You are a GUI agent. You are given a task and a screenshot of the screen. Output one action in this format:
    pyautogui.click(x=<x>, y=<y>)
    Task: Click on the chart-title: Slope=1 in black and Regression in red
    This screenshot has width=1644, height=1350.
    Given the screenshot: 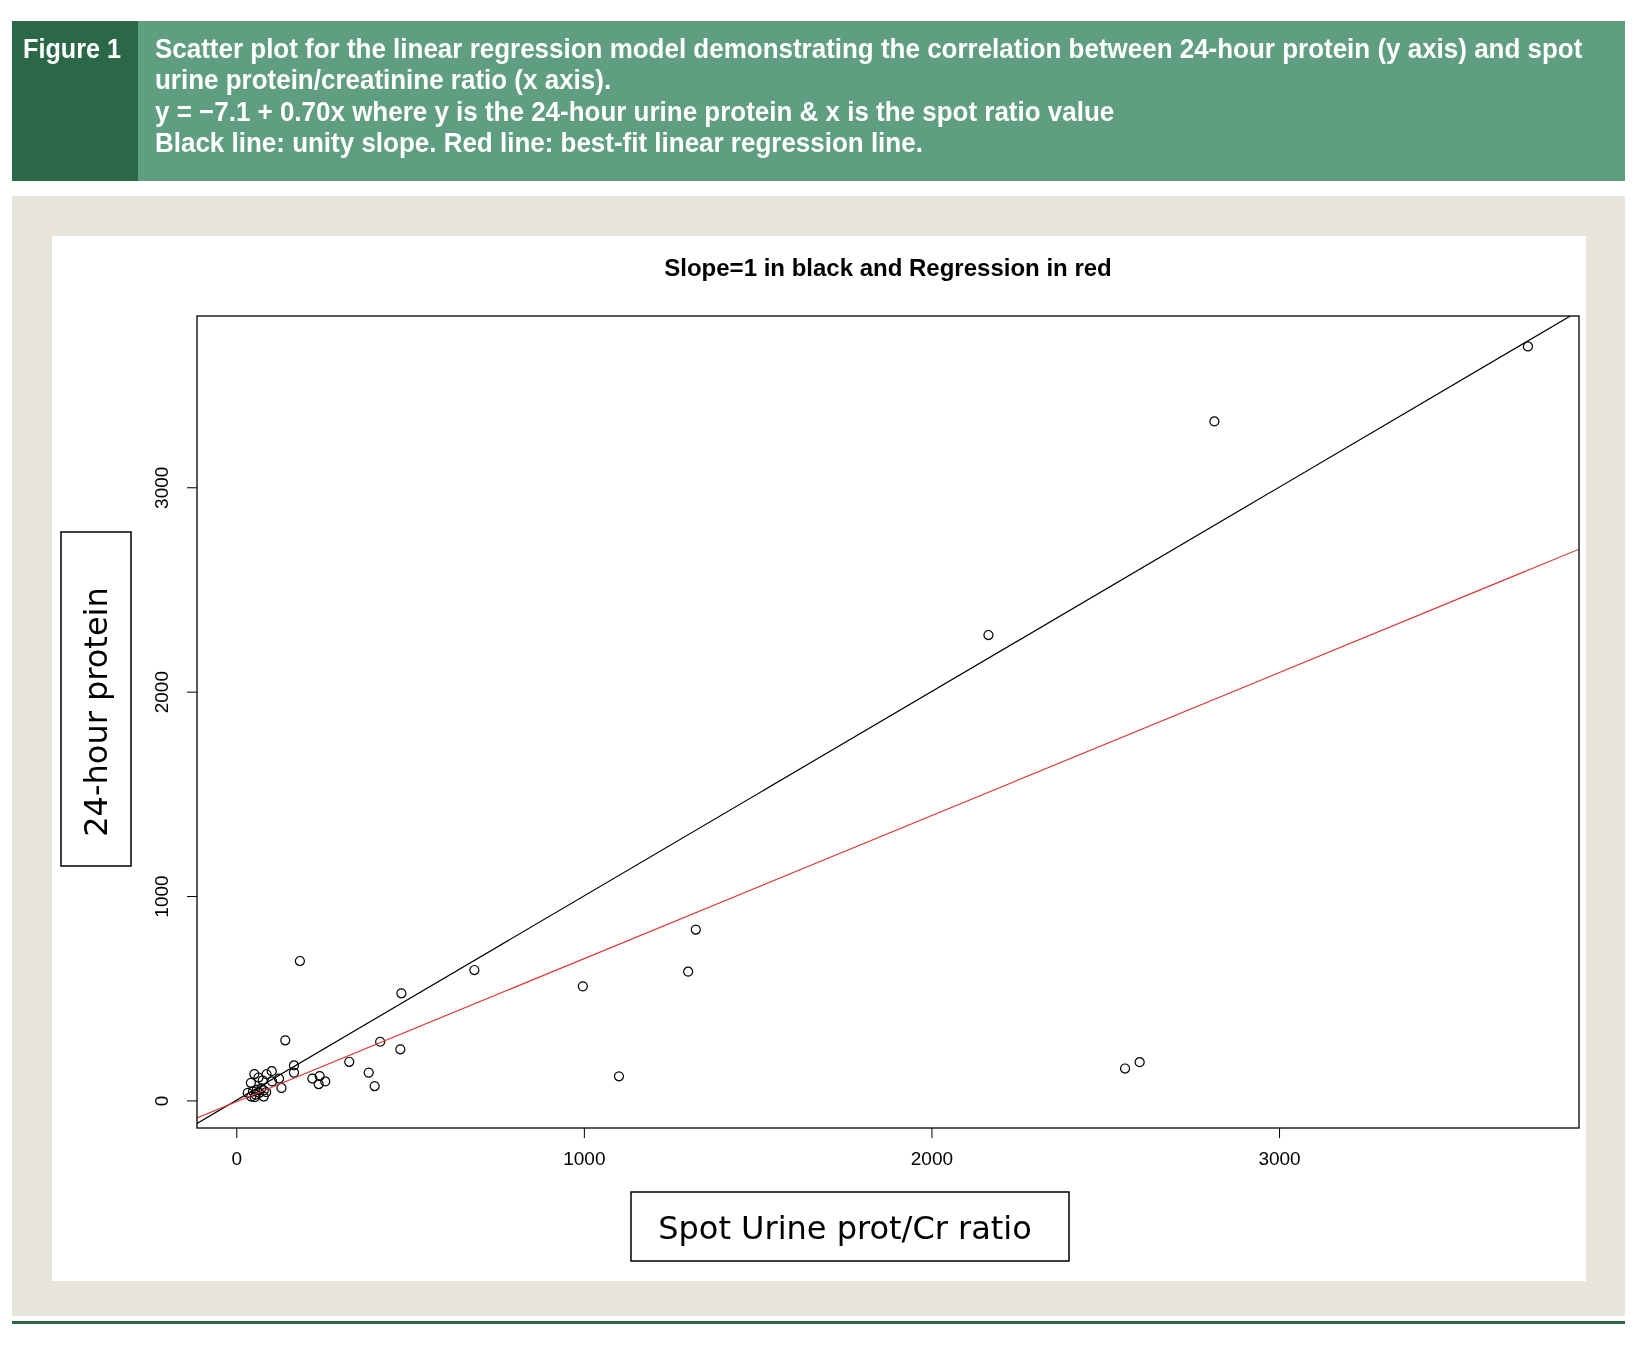 What is the action you would take?
    pyautogui.click(x=888, y=267)
    